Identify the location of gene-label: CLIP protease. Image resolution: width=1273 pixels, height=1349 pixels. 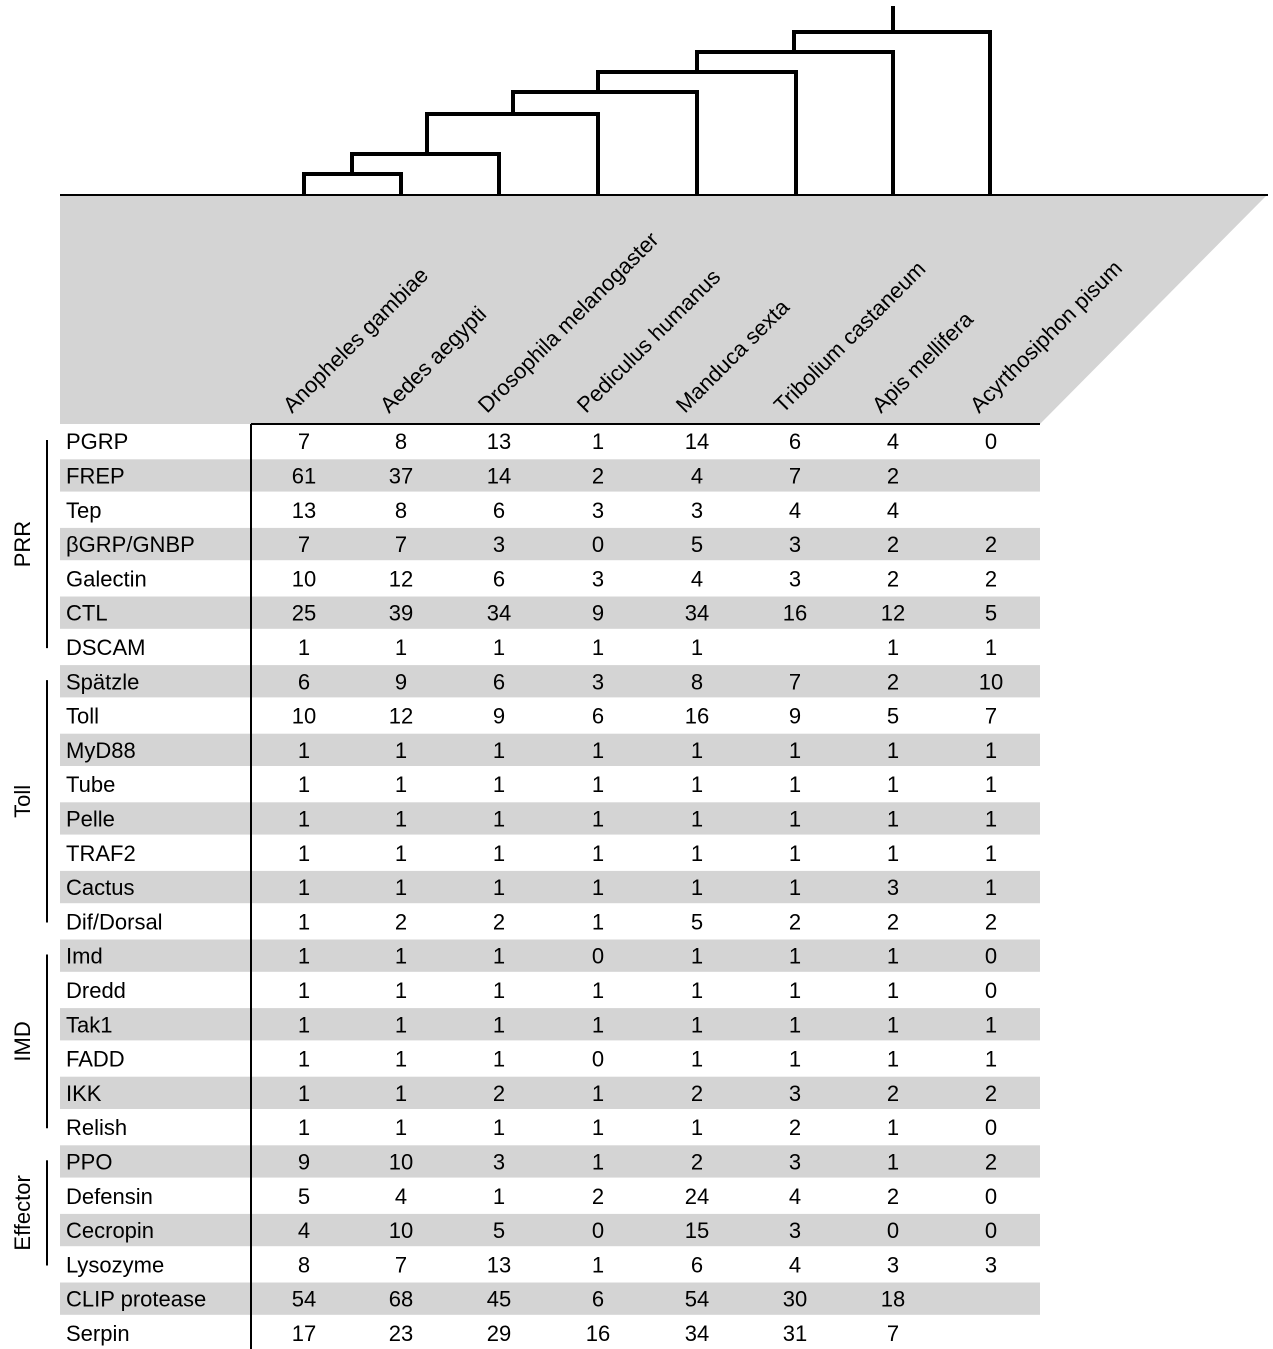
(136, 1299).